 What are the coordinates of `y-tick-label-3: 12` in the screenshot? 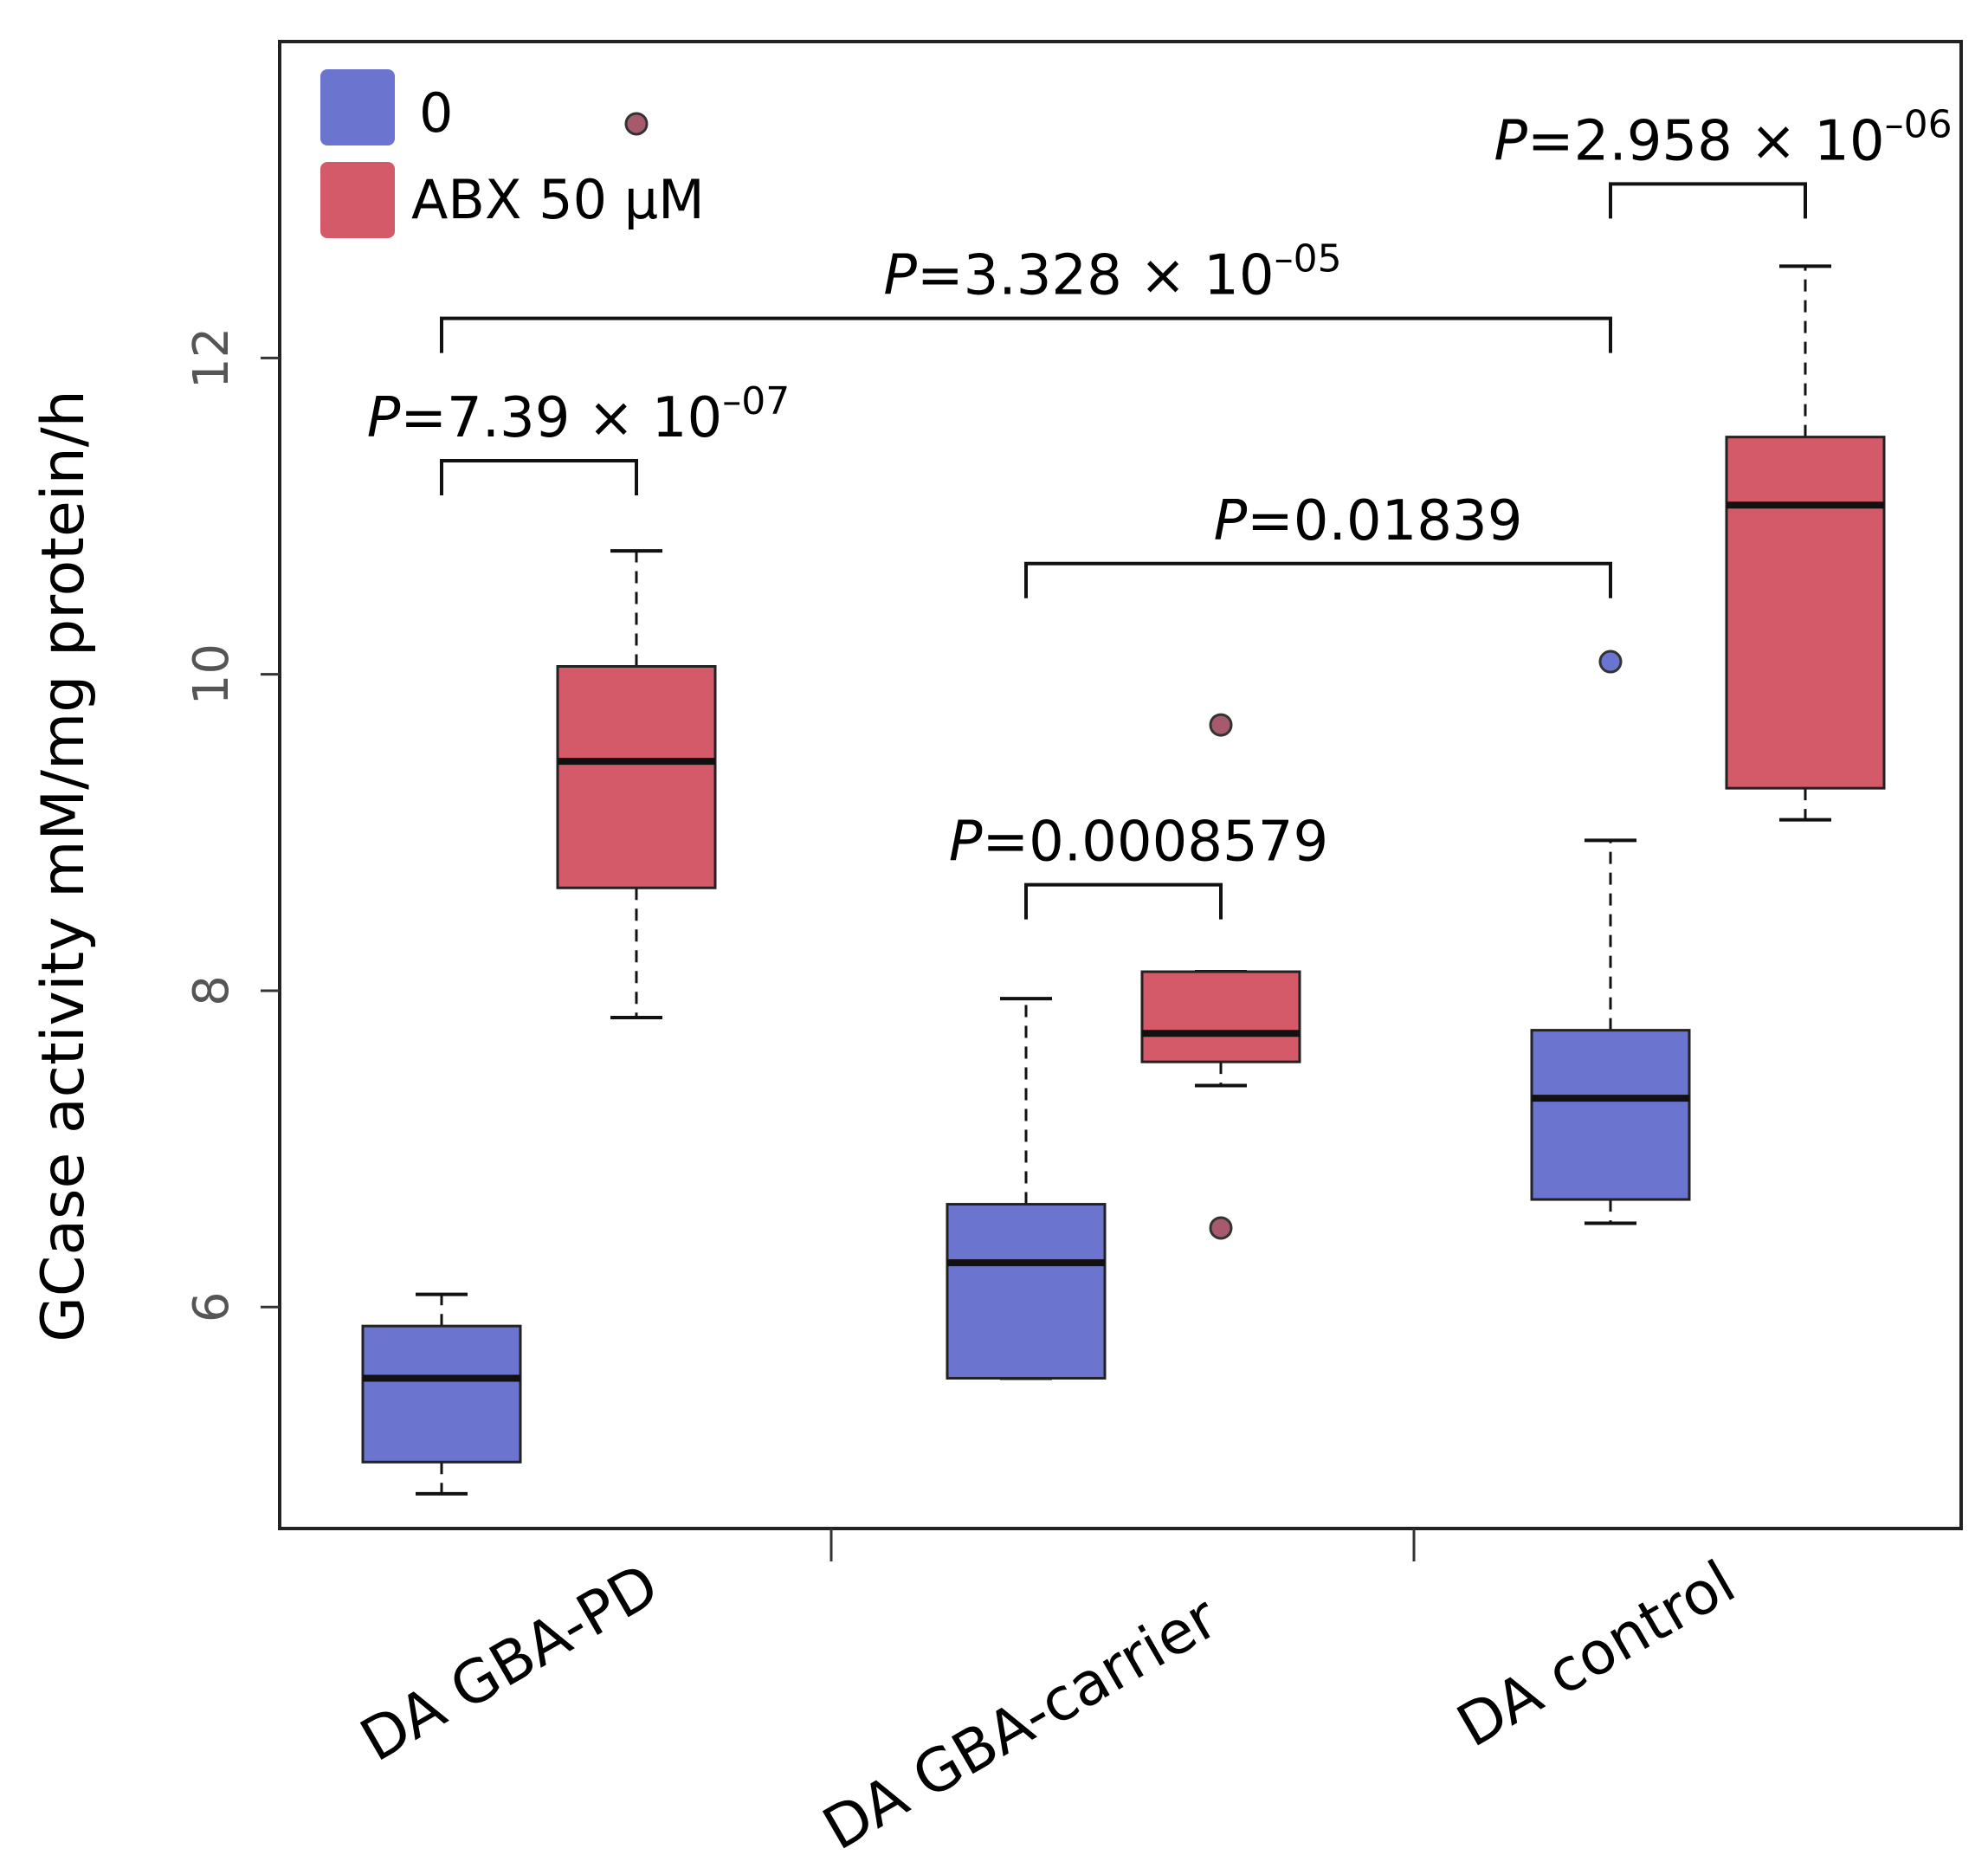 It's located at (212, 358).